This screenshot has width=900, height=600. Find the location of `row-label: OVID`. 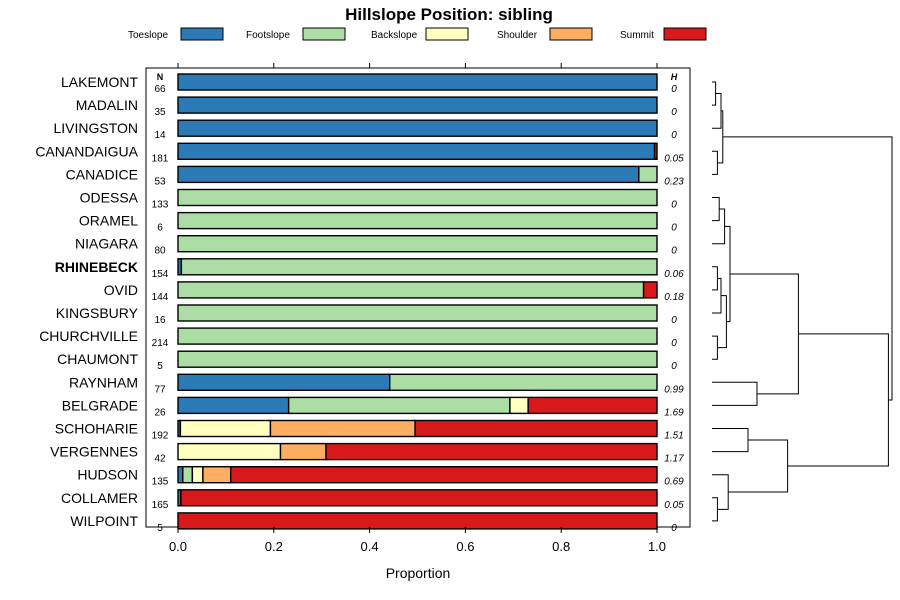

row-label: OVID is located at coordinates (121, 290).